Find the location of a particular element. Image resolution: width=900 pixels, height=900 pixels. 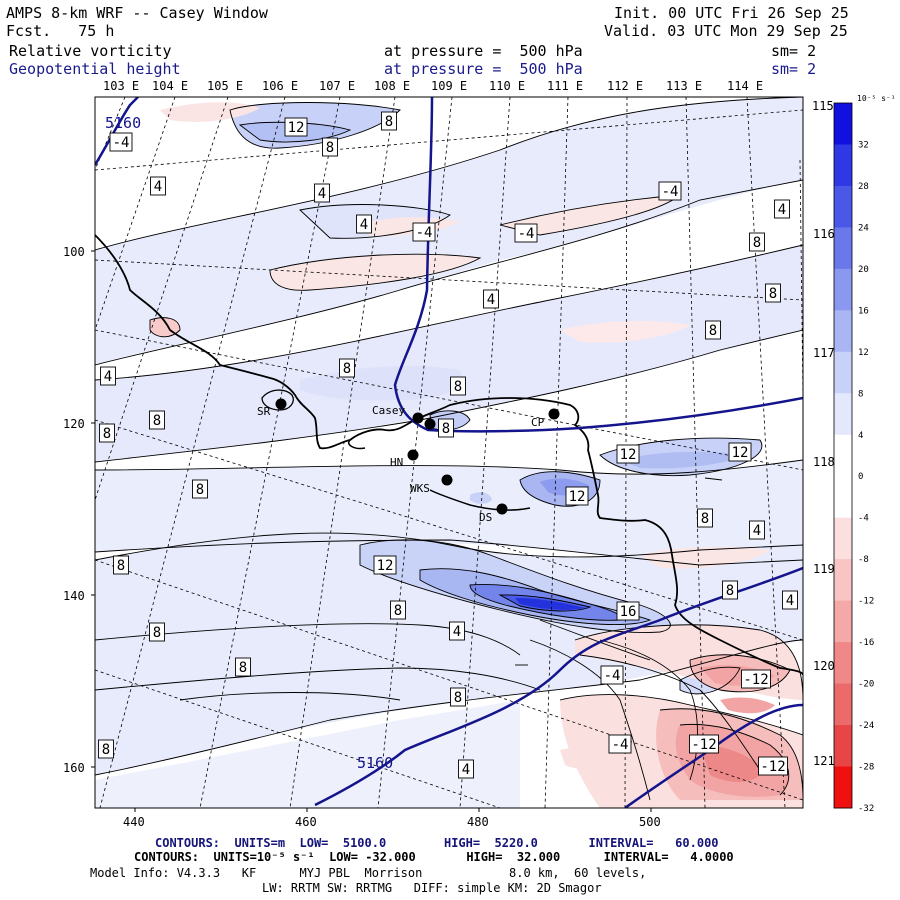

lon-label: 114 E is located at coordinates (745, 86).